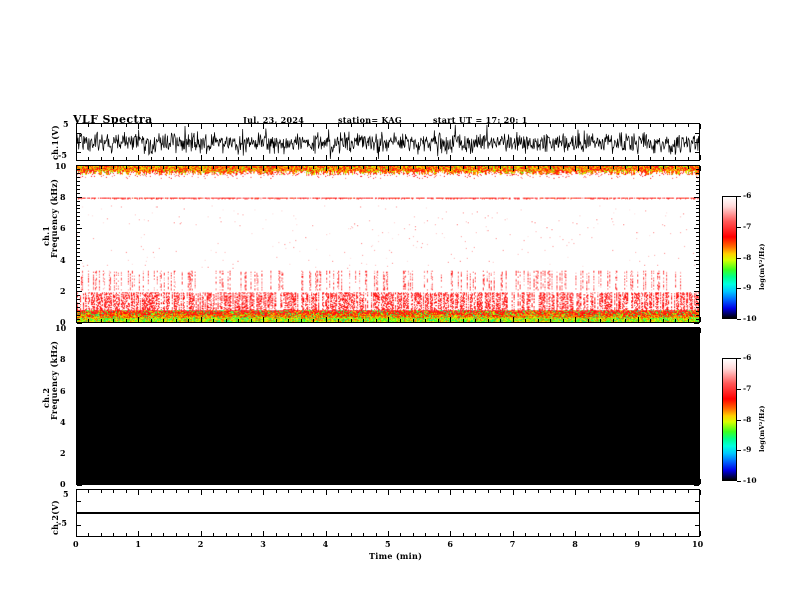 This screenshot has width=792, height=612. Describe the element at coordinates (113, 119) in the screenshot. I see `page-title: VLF Spectra` at that location.